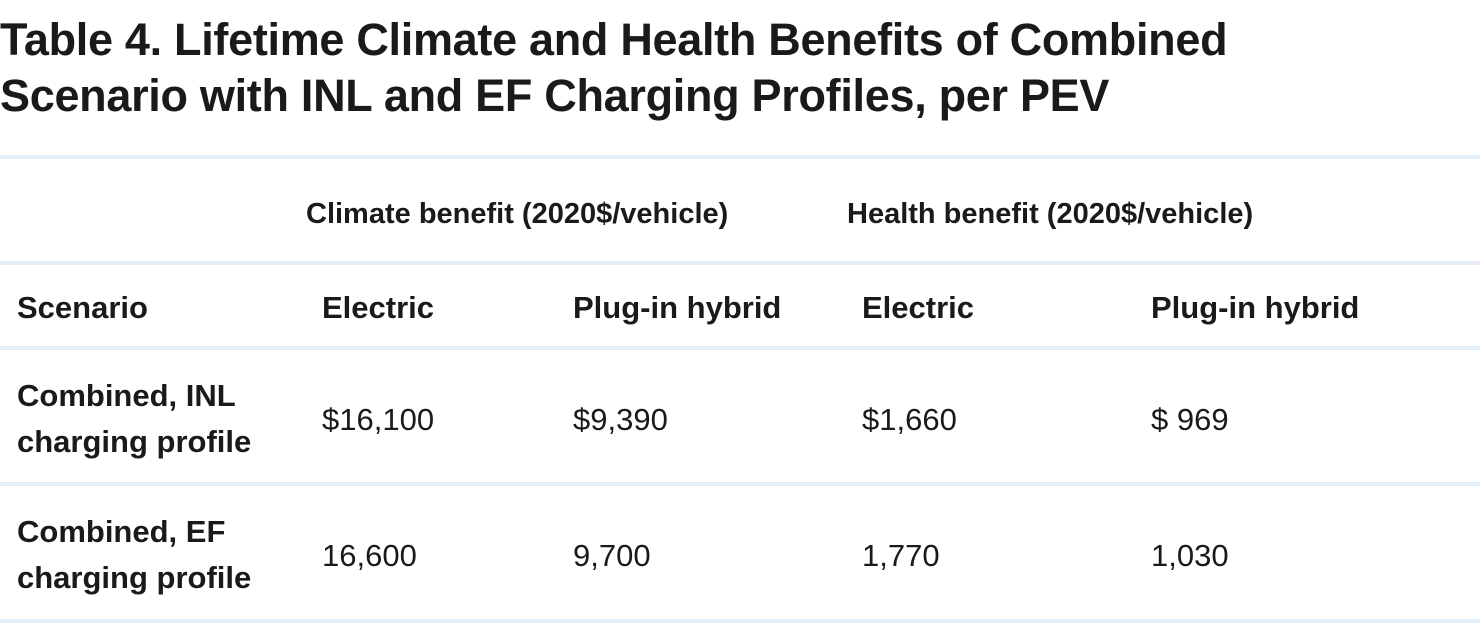 The width and height of the screenshot is (1480, 638). I want to click on cell-climate-phev: 9,700, so click(612, 555).